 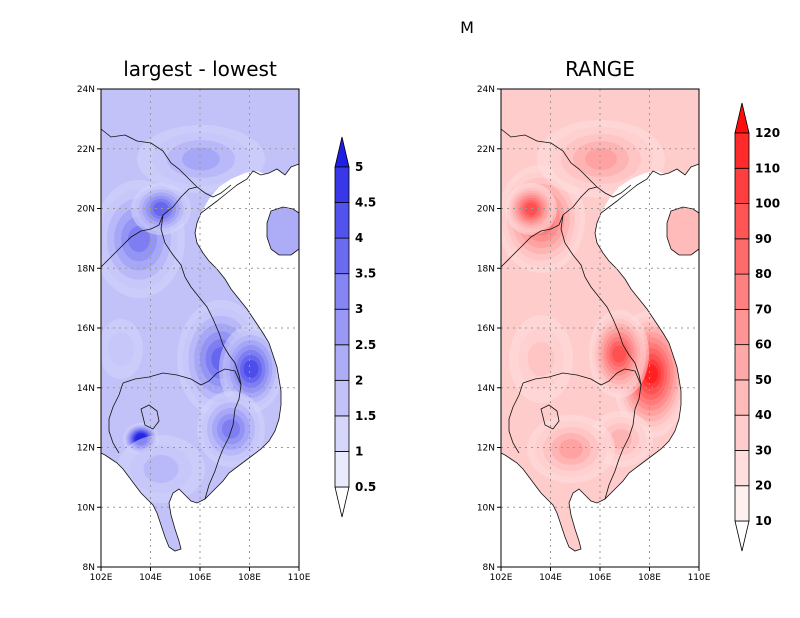 What do you see at coordinates (767, 204) in the screenshot?
I see `colorbar-label: 100` at bounding box center [767, 204].